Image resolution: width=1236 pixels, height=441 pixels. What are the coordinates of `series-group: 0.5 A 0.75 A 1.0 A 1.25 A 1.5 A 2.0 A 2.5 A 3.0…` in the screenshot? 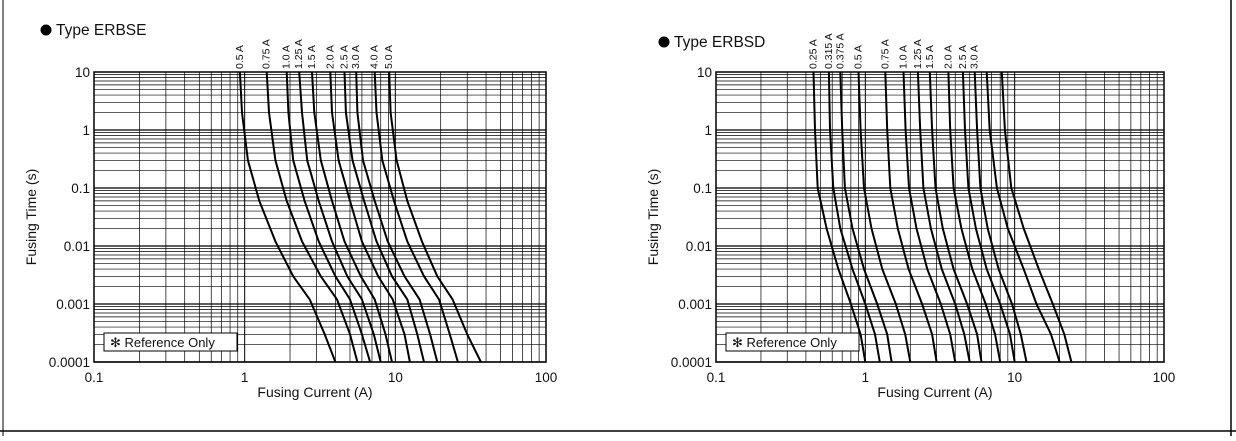 It's located at (358, 201).